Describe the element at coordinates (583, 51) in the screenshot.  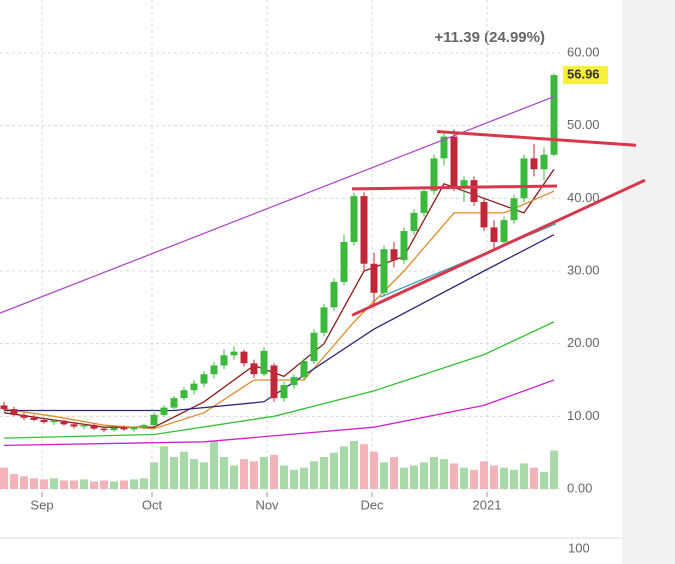
I see `y-tick-label: 60.00` at that location.